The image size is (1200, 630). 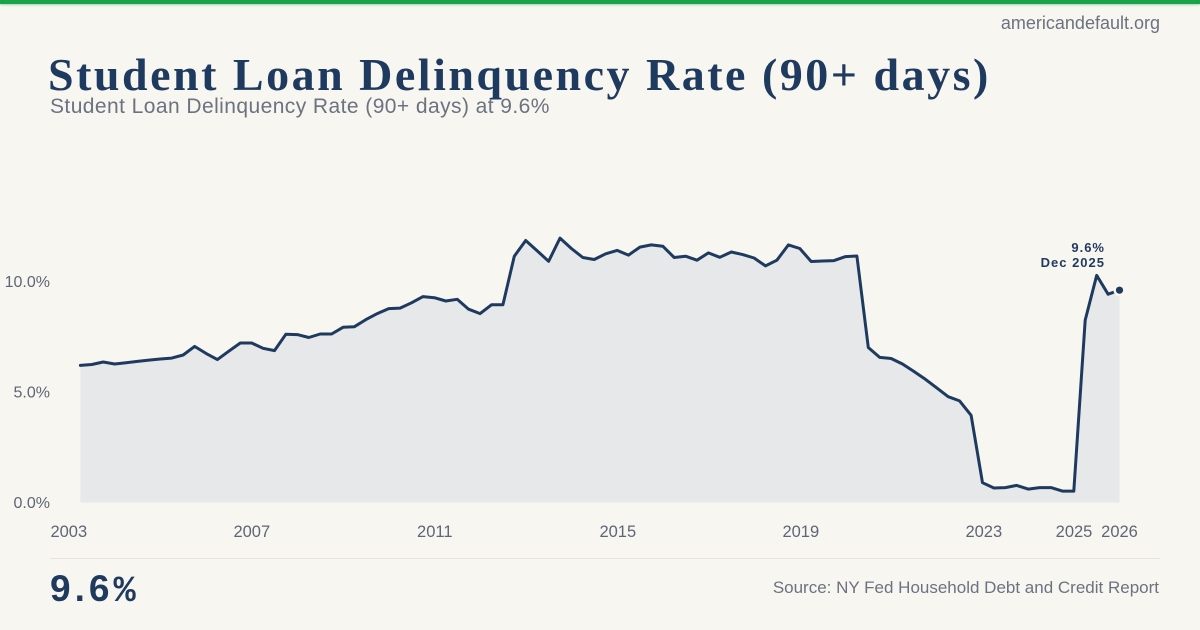 I want to click on svg-text: Dec 2025, so click(x=1073, y=262).